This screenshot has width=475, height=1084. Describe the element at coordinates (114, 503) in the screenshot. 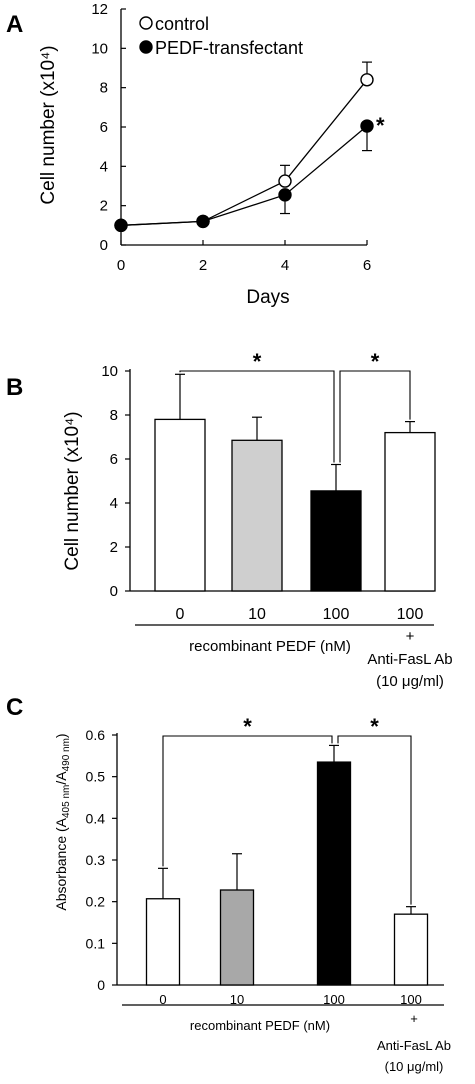

I see `panel-b-y-tick-label: 4` at that location.